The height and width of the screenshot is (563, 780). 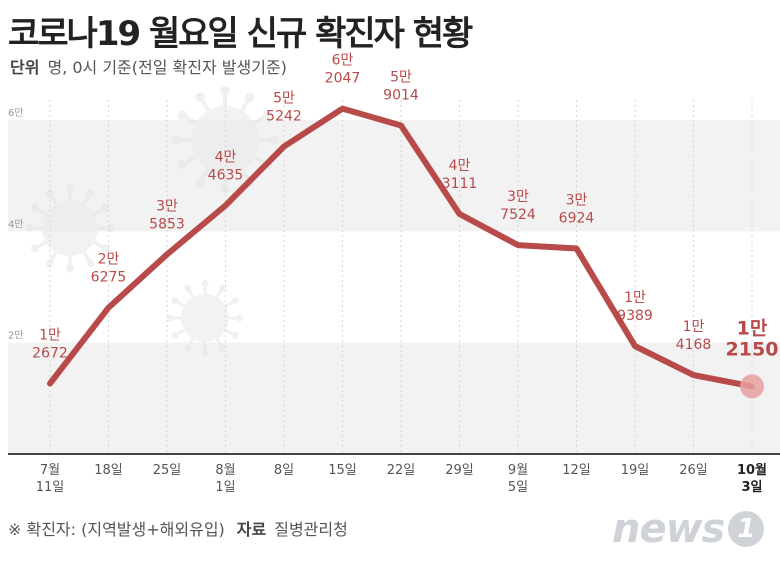 I want to click on x-tick-label-line: 9월, so click(x=518, y=470).